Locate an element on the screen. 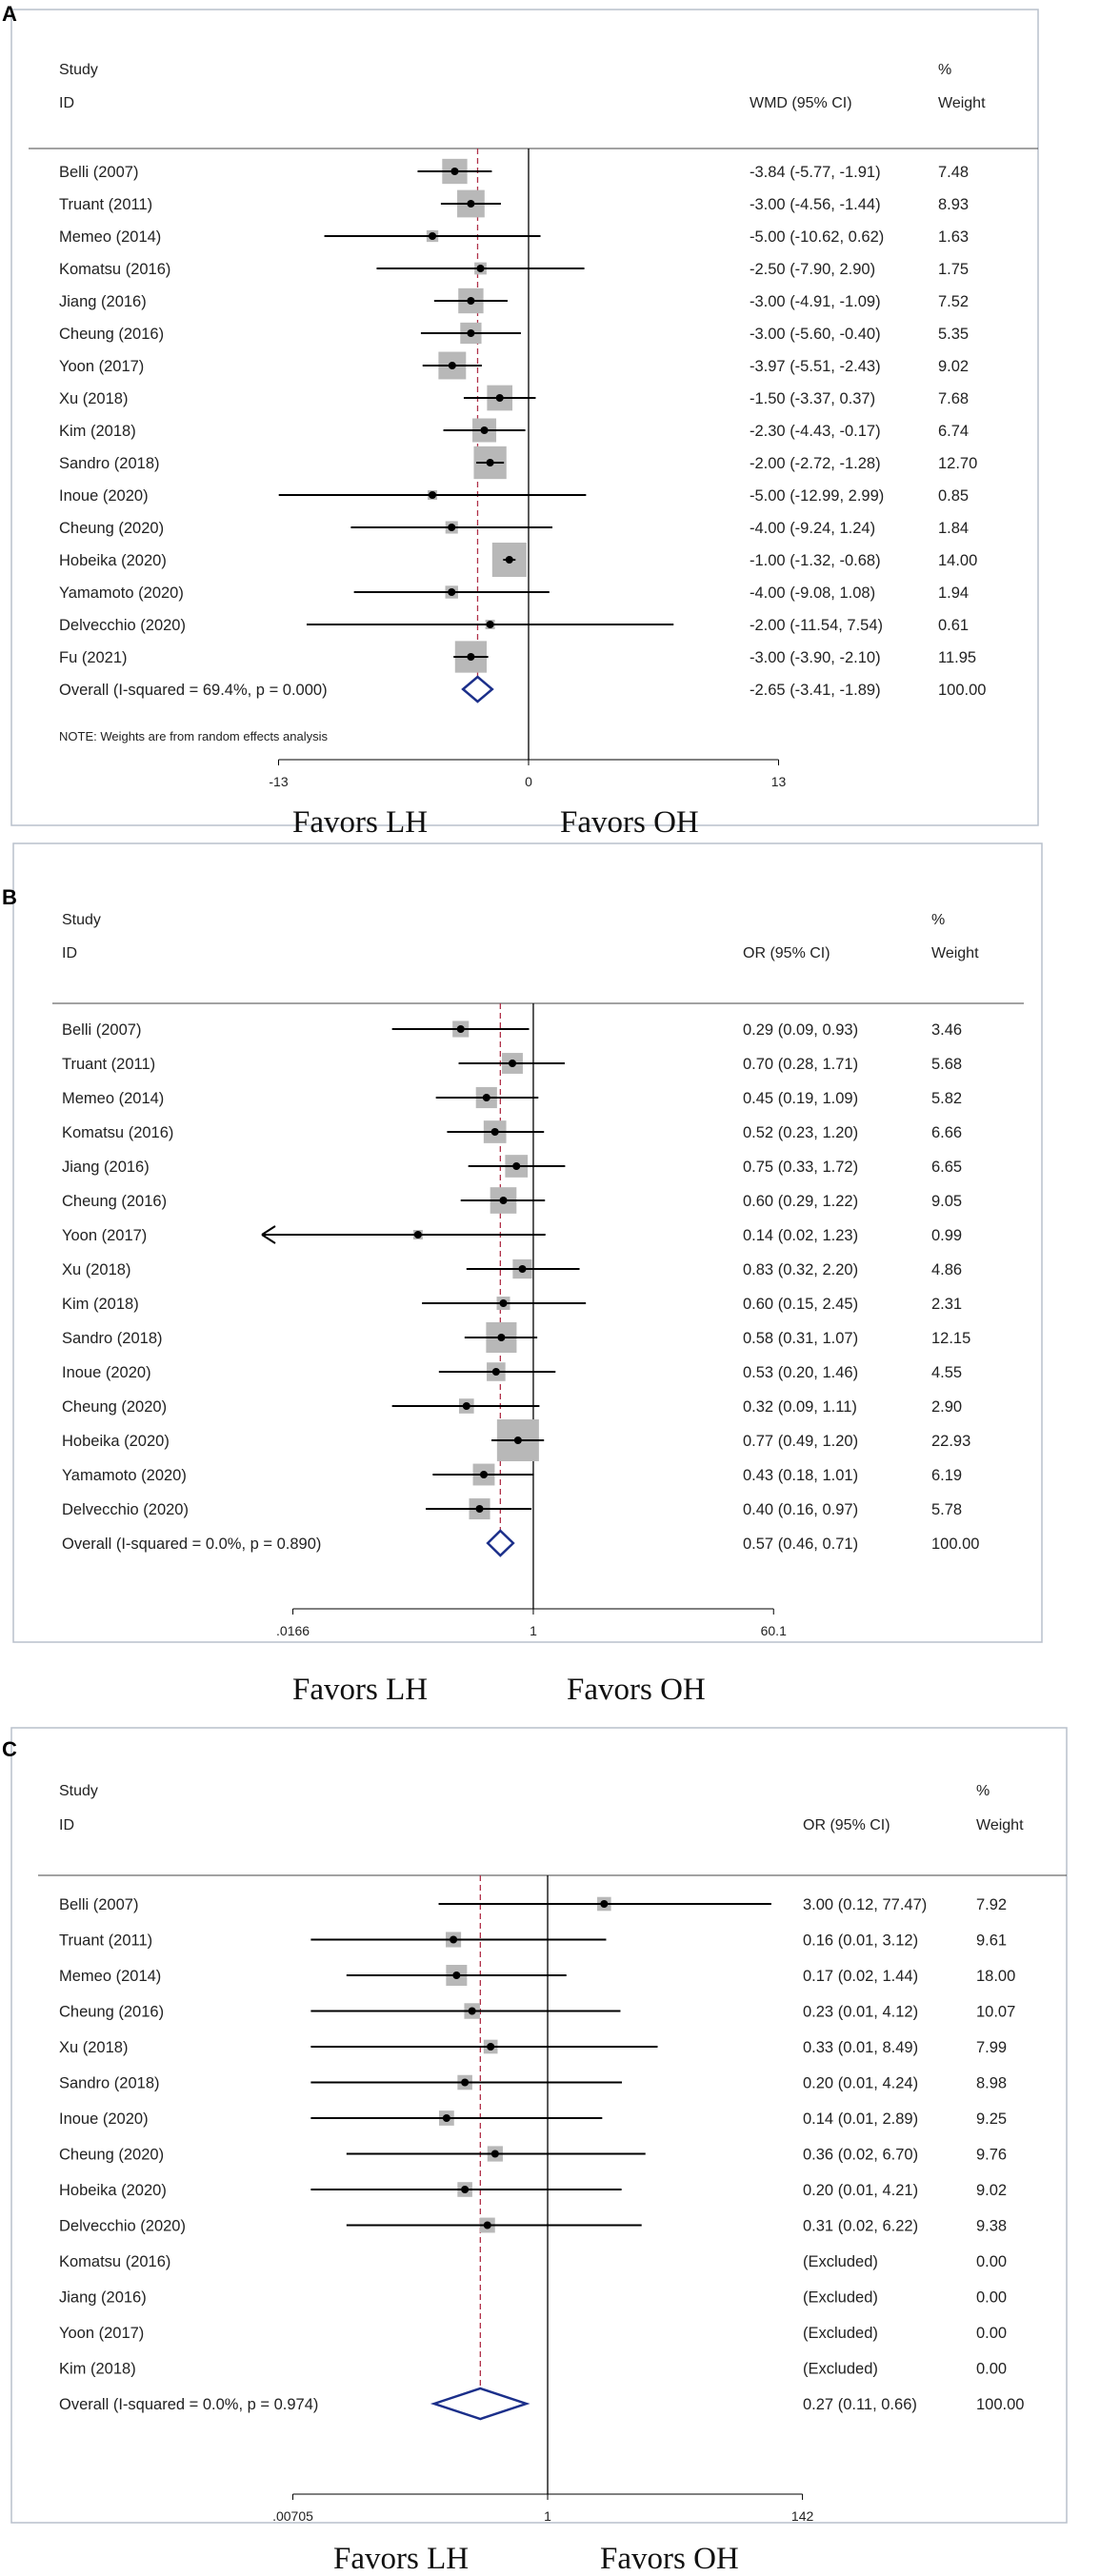 The height and width of the screenshot is (2576, 1100). x-tick-label: 0 is located at coordinates (528, 781).